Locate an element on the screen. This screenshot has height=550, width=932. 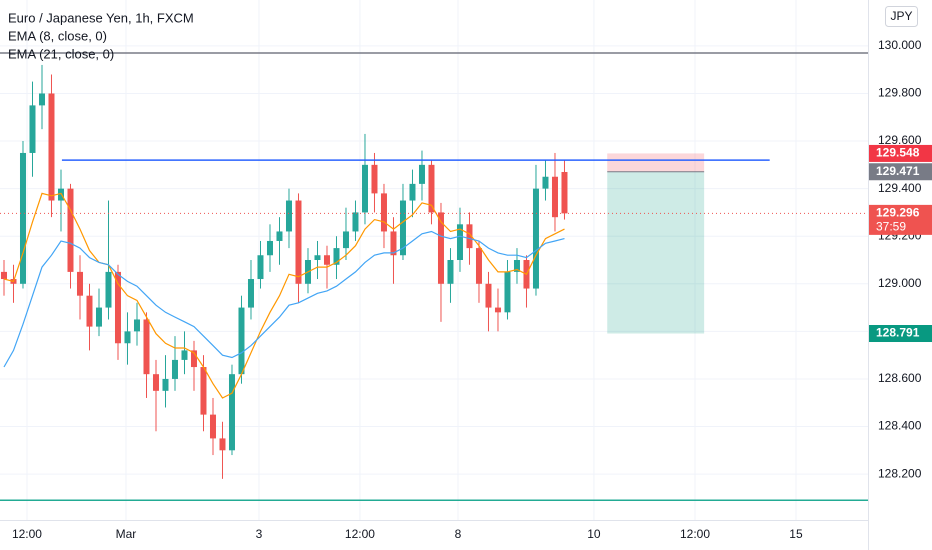
y-tick-label: 128.400 is located at coordinates (900, 426).